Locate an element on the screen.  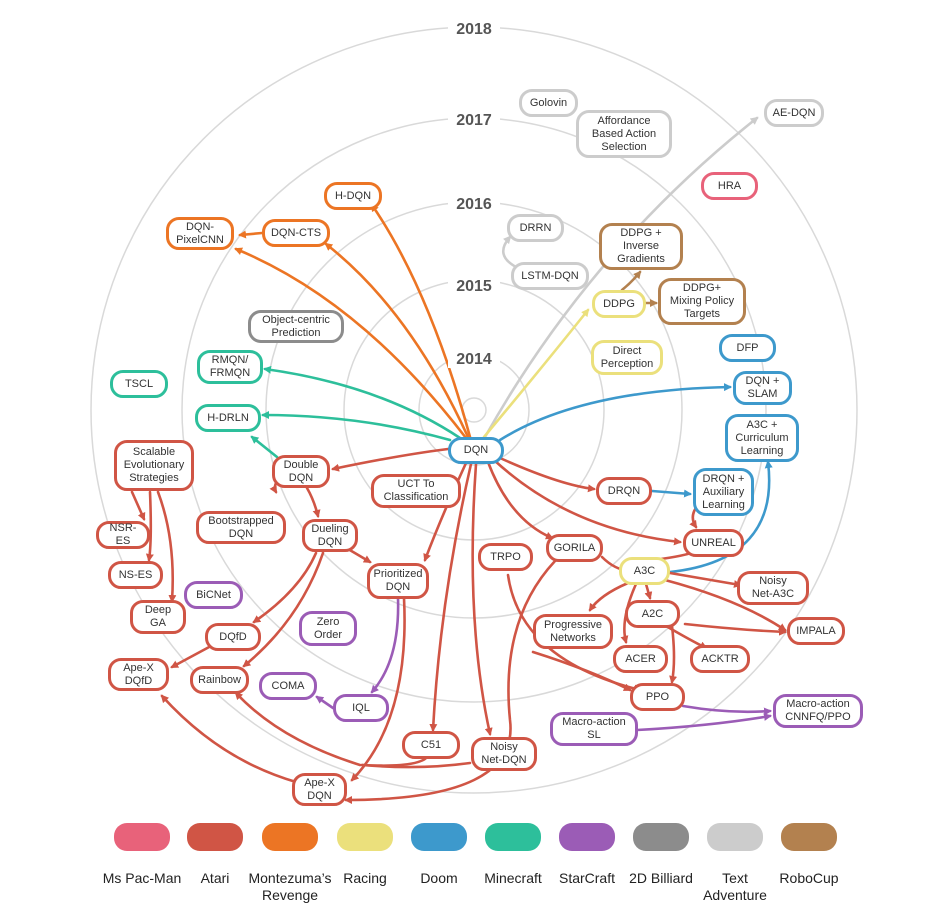
edge-double-dueling is located at coordinates (313, 502).